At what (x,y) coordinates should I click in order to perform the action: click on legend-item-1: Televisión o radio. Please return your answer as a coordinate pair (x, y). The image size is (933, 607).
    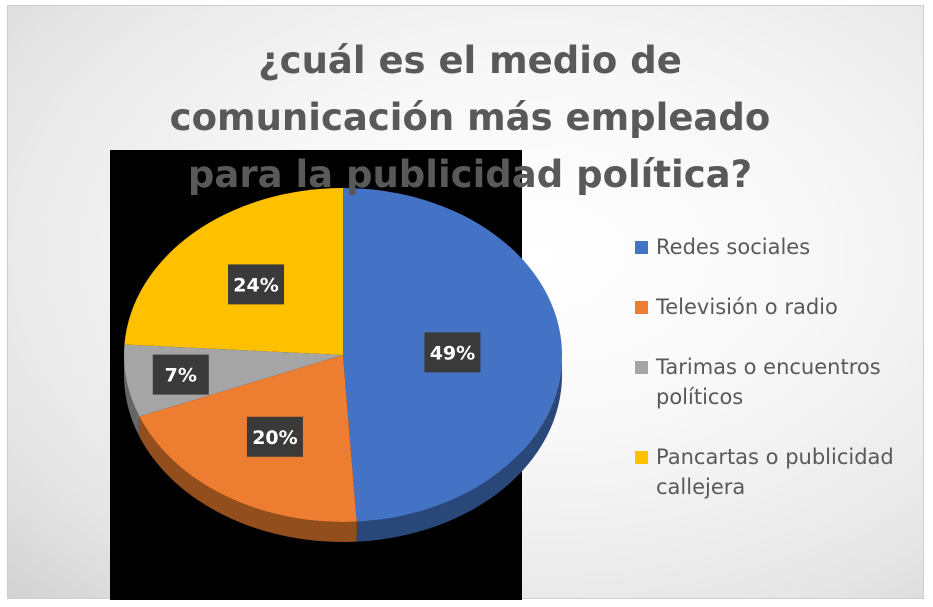
    Looking at the image, I should click on (780, 307).